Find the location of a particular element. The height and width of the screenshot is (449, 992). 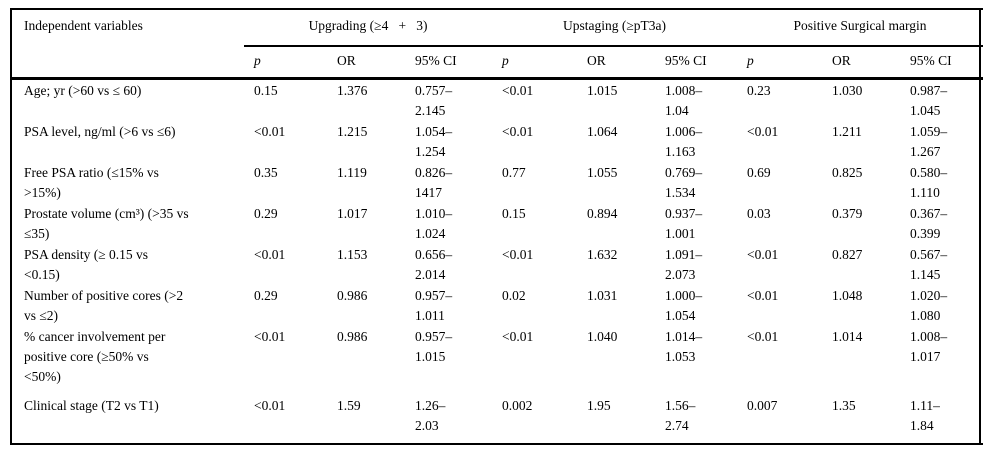

cell-or: 1.031 is located at coordinates (602, 295).